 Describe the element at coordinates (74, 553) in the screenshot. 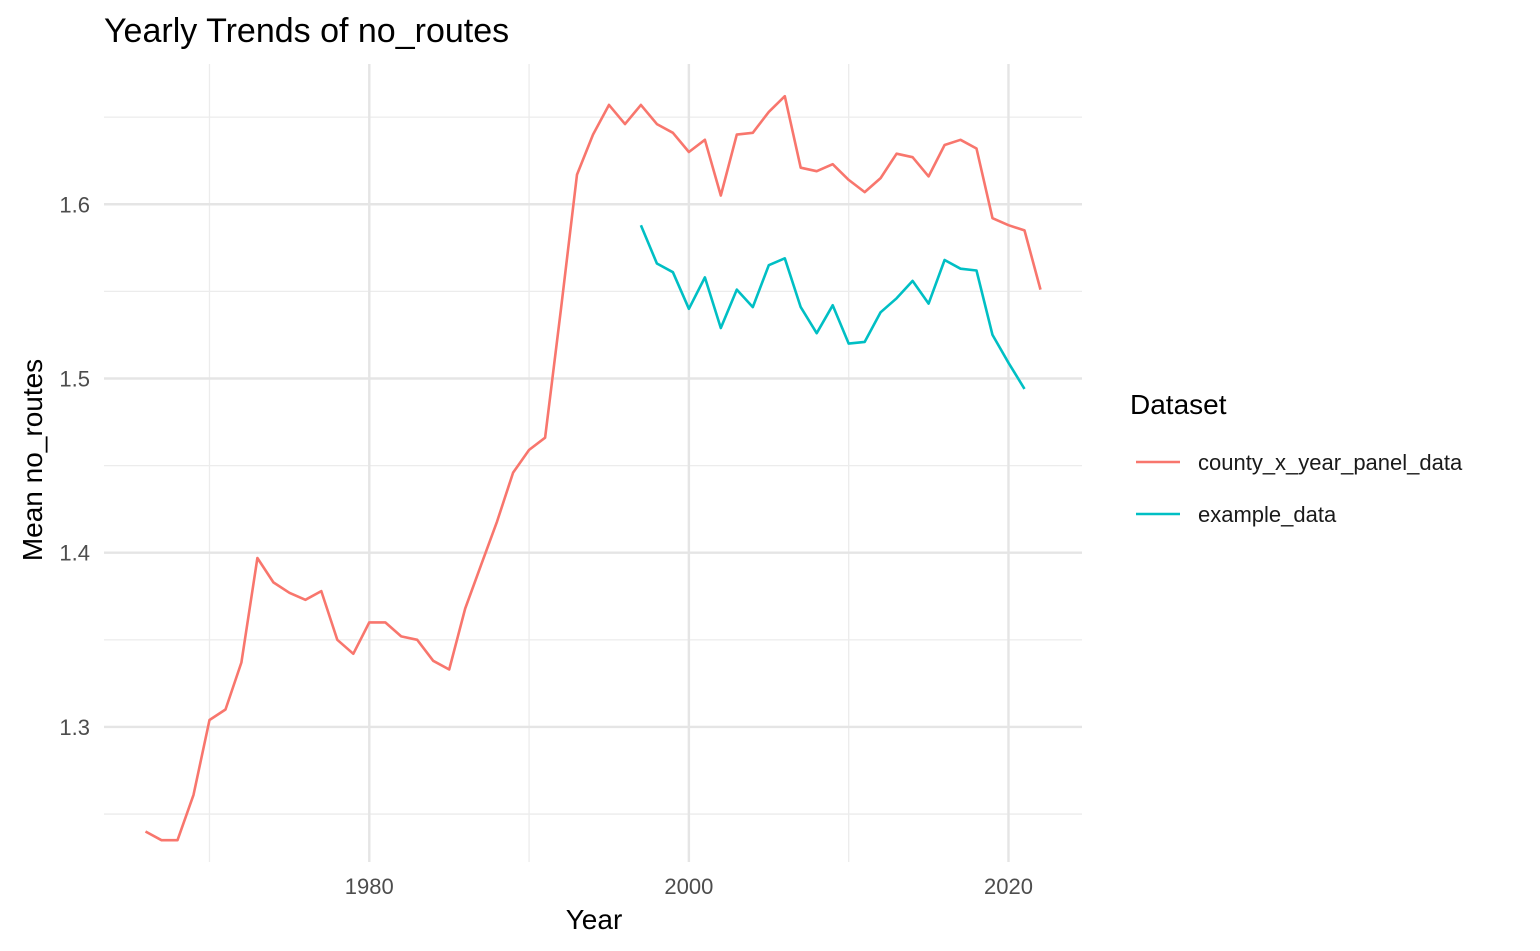

I see `y-tick-label: 1.4` at that location.